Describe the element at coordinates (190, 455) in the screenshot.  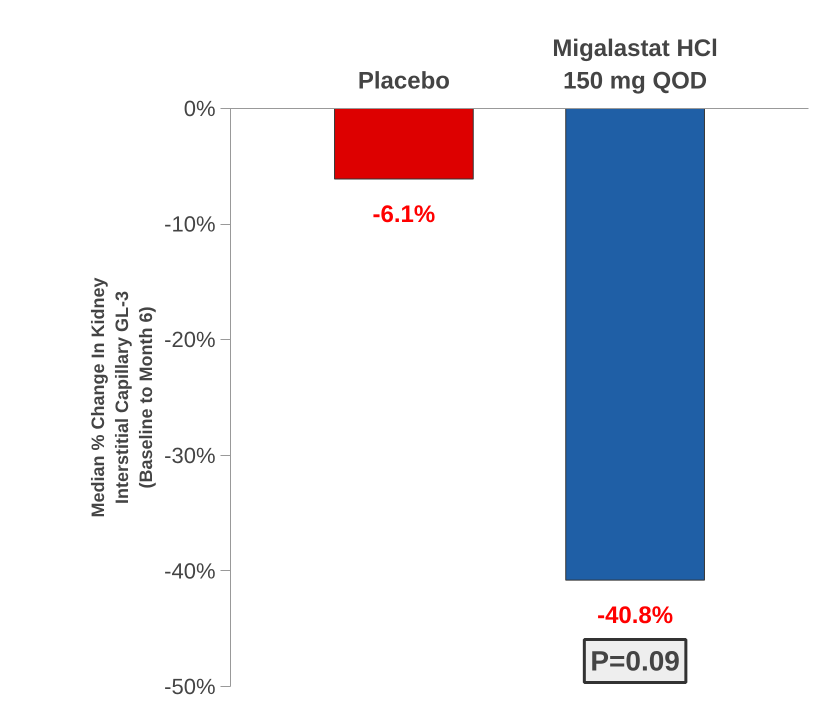
I see `y-tick-label: -30%` at that location.